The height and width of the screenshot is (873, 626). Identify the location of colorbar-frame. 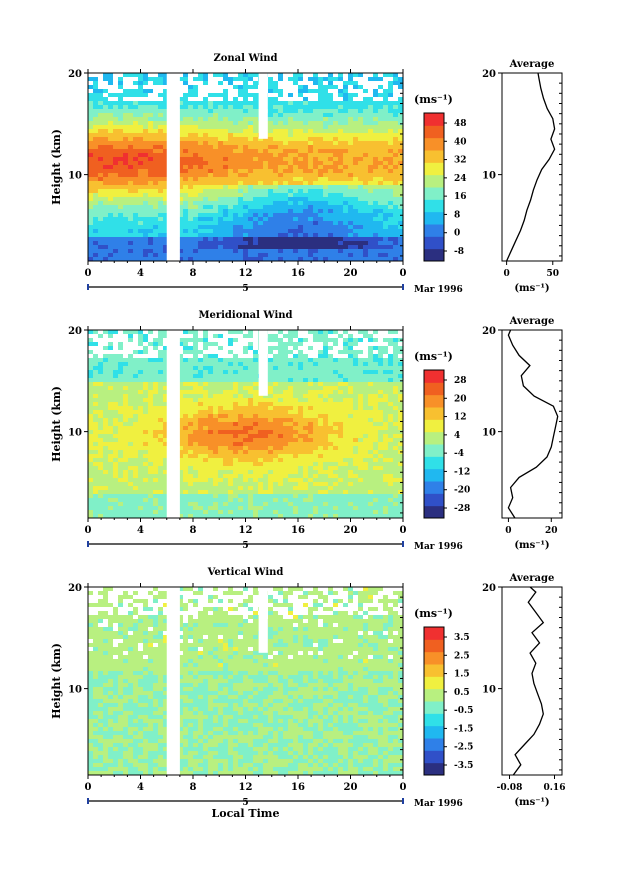
(434, 444).